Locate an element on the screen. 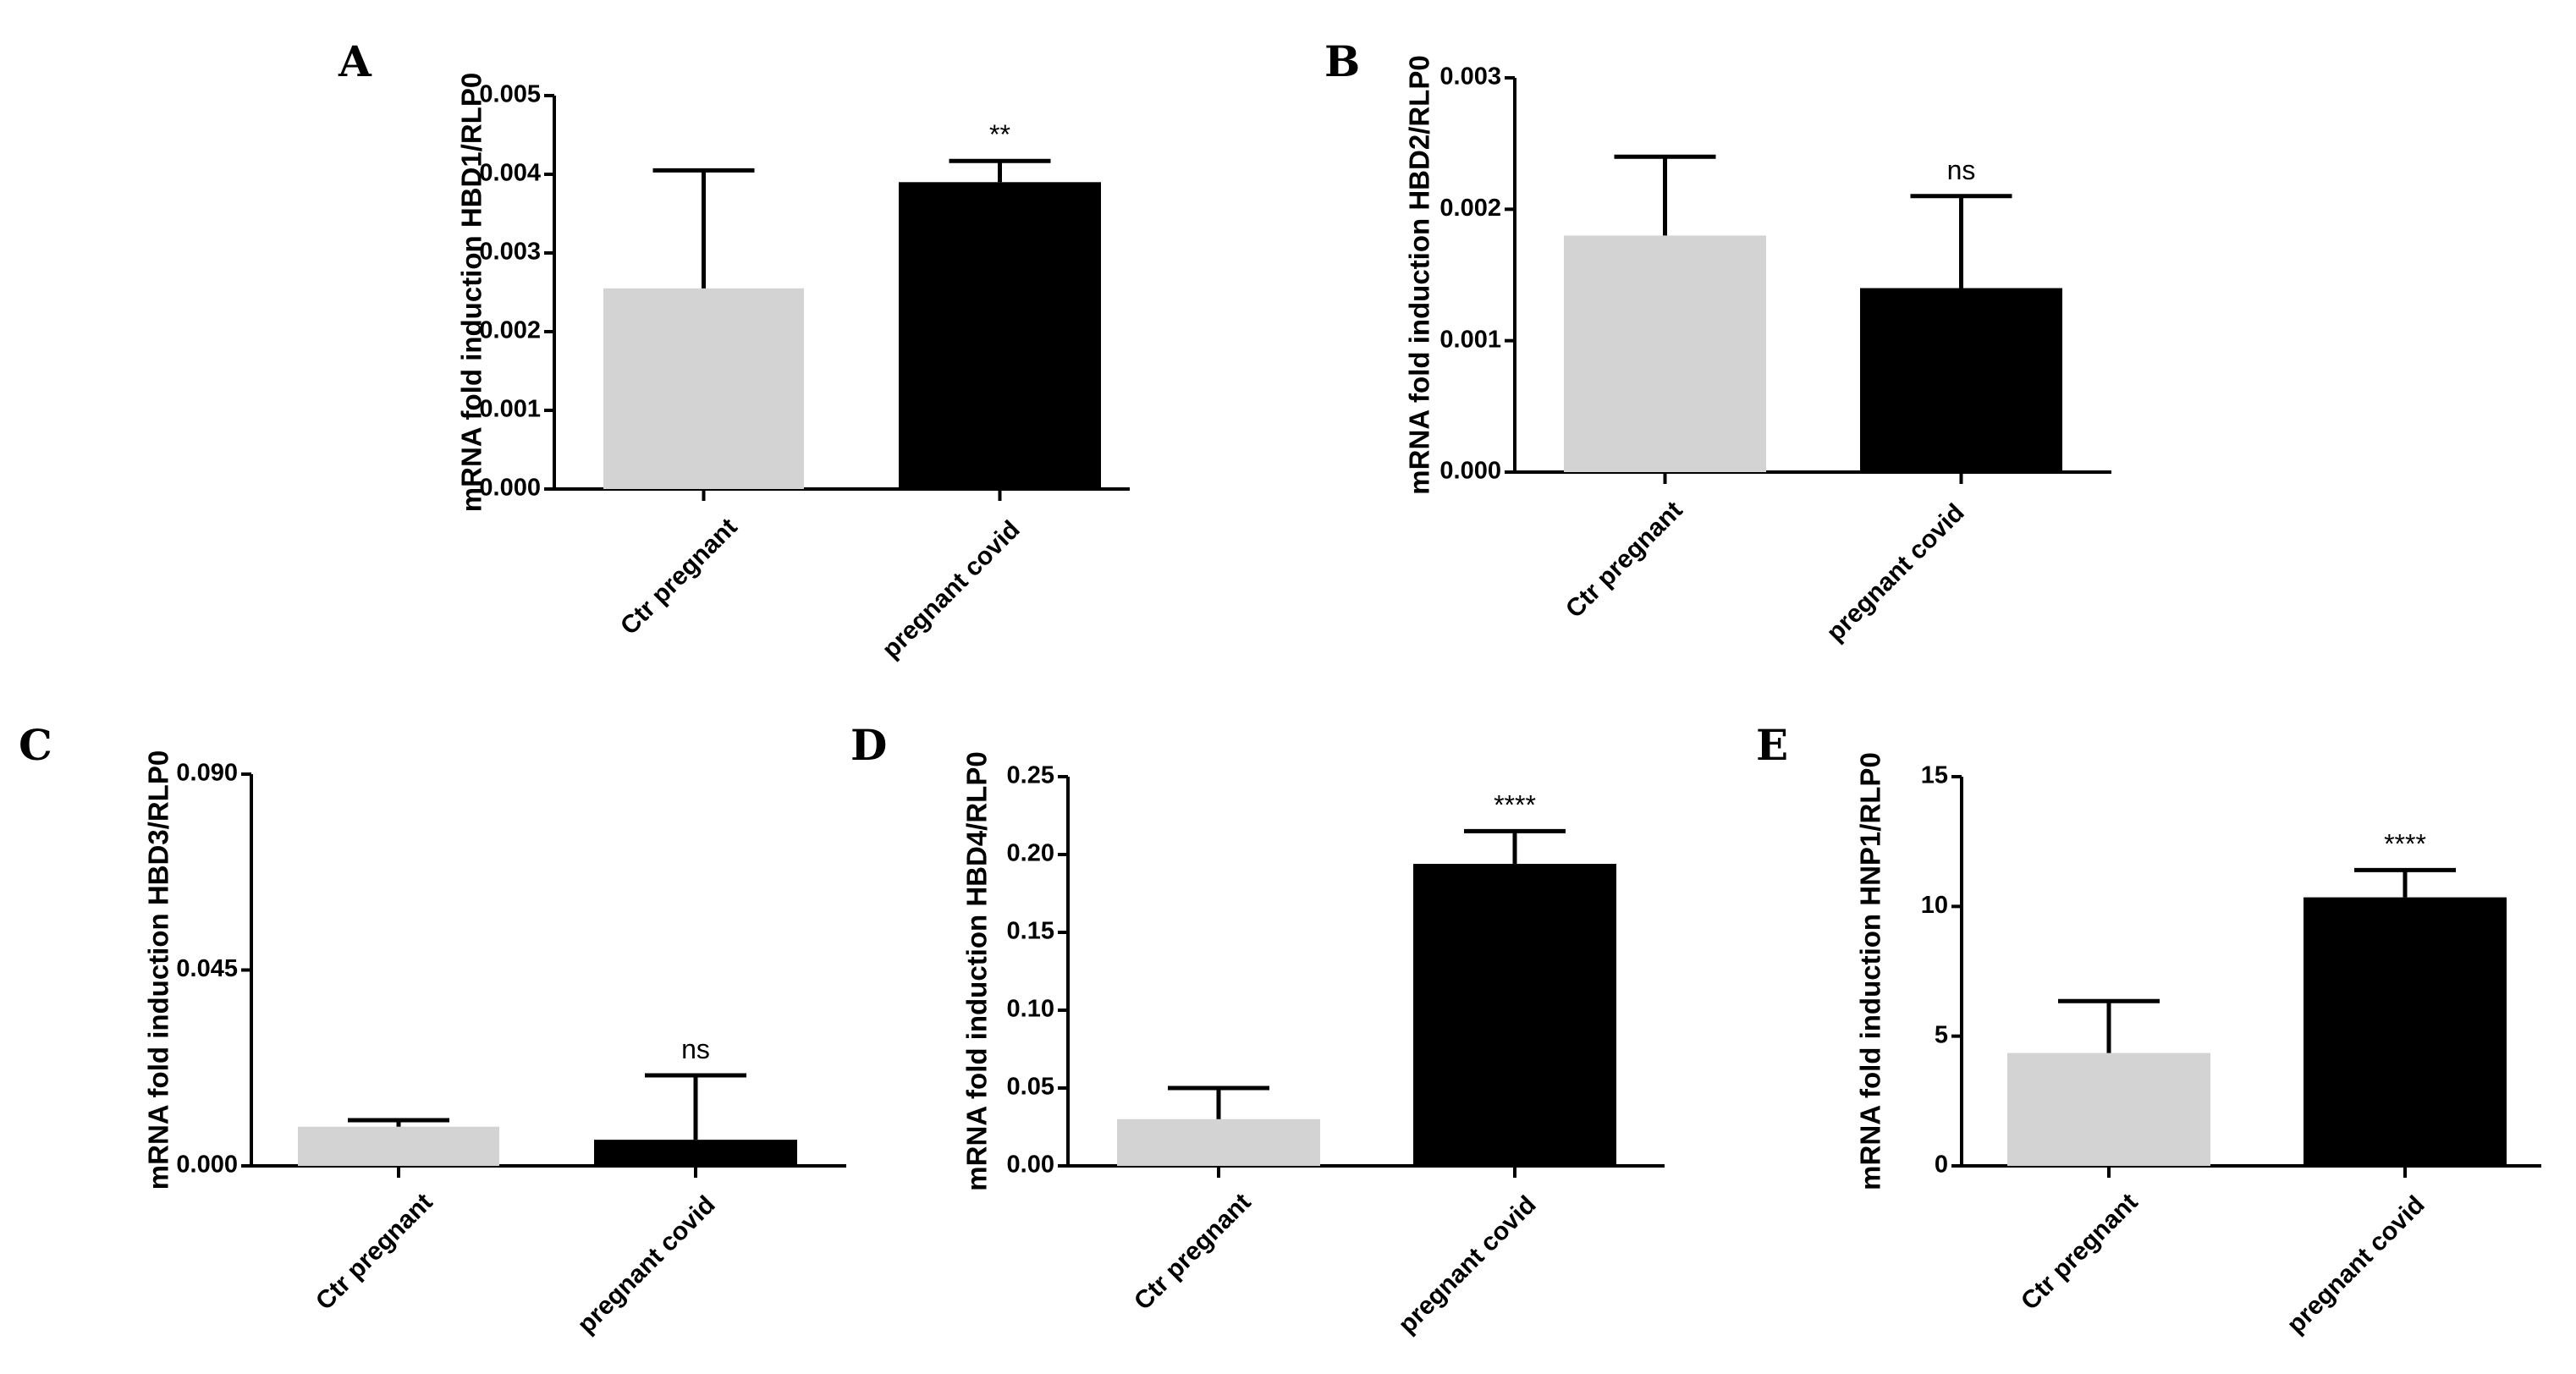 The image size is (2576, 1374). y-tick-label: 0.15 is located at coordinates (1030, 931).